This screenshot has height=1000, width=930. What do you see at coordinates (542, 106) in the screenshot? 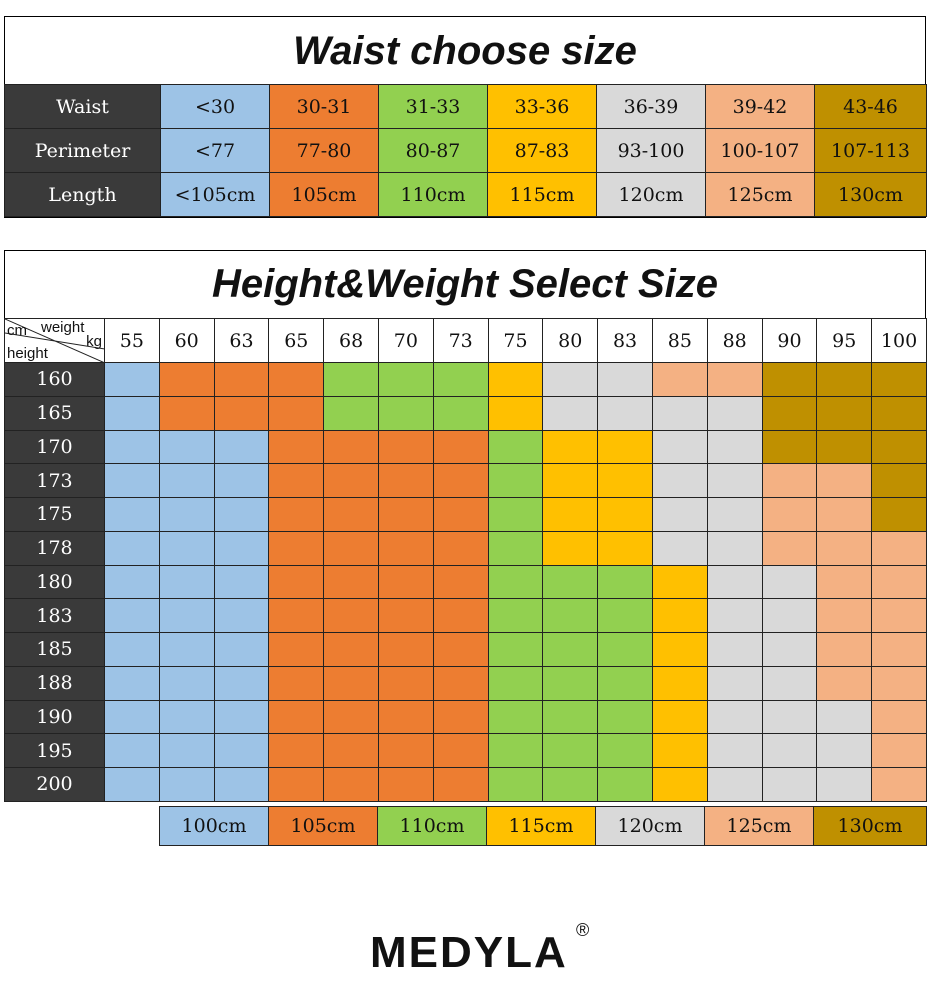
I see `waist-cell: 33-36` at bounding box center [542, 106].